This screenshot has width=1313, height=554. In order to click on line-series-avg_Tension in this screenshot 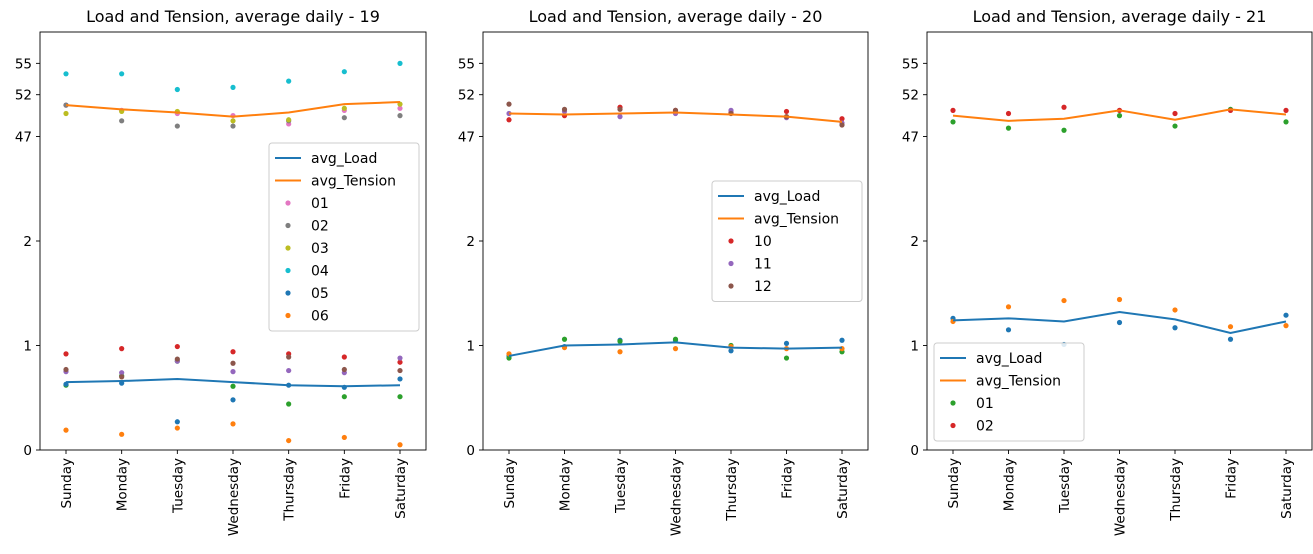, I will do `click(1119, 115)`.